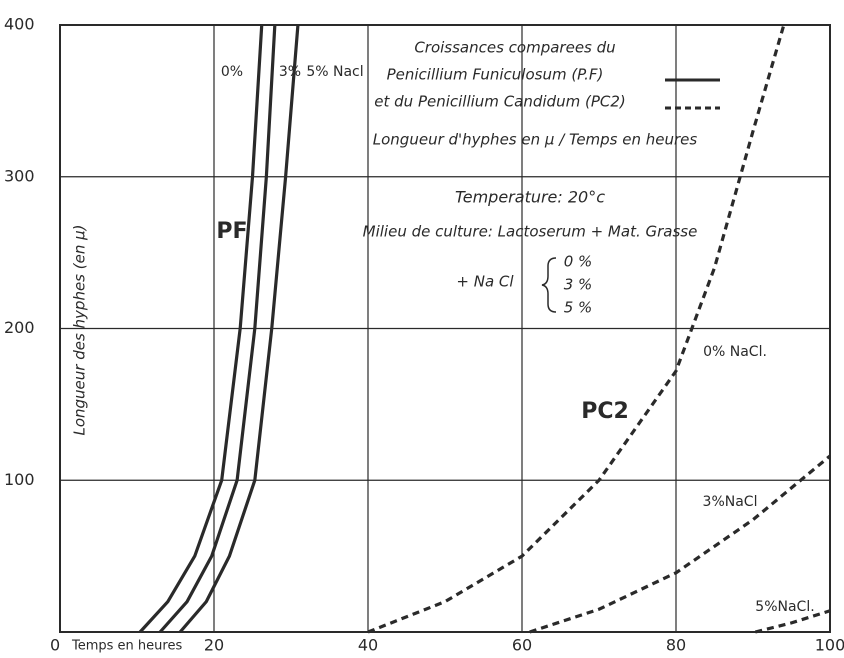 This screenshot has width=844, height=658. What do you see at coordinates (485, 282) in the screenshot?
I see `annotation: + Na Cl` at bounding box center [485, 282].